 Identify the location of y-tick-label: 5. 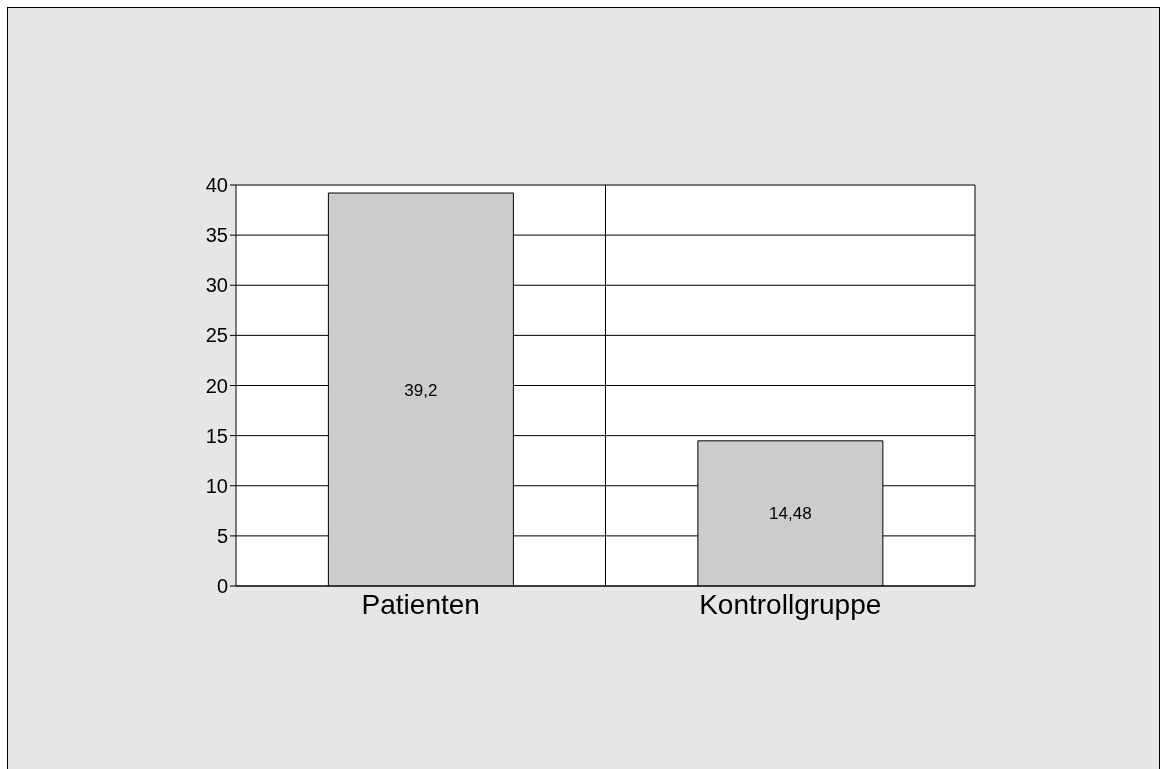
(222, 535).